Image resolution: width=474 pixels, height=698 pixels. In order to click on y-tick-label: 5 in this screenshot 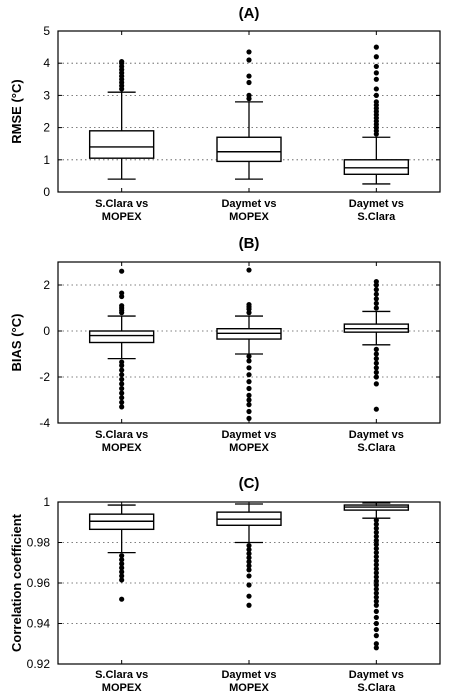, I will do `click(46, 31)`.